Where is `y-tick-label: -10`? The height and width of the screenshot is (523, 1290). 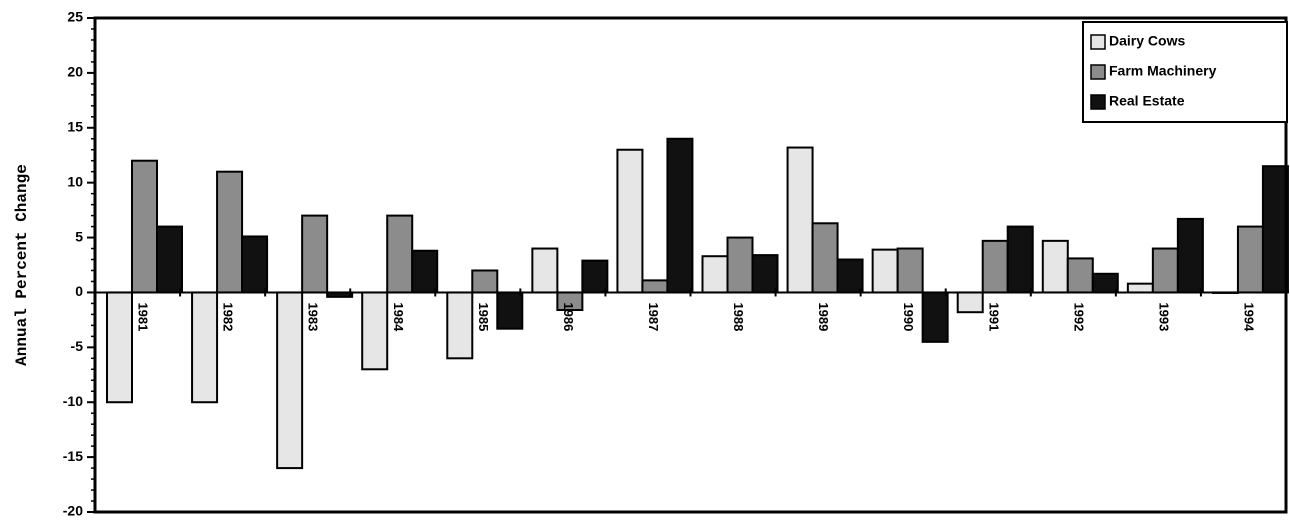
y-tick-label: -10 is located at coordinates (73, 401).